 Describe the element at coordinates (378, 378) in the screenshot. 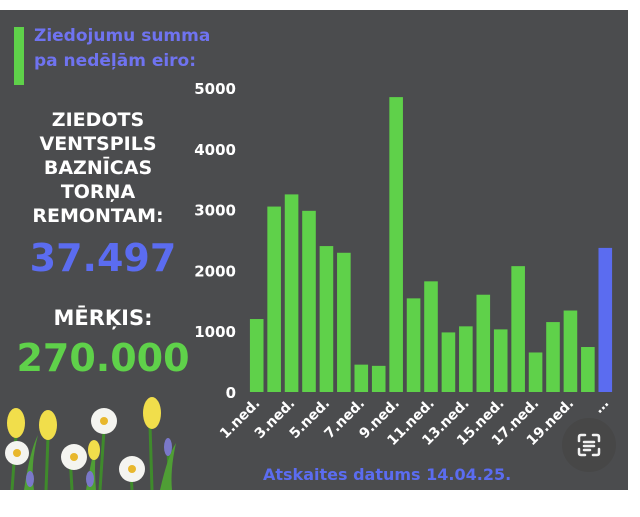

I see `bar: 8.ned.: 430` at that location.